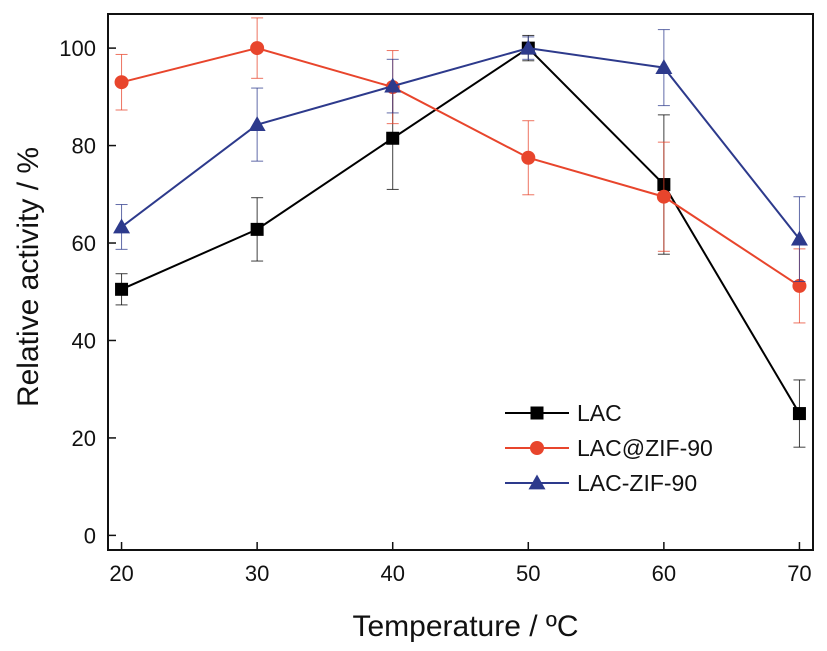 This screenshot has width=827, height=651. Describe the element at coordinates (460, 564) in the screenshot. I see `x-axis: 20 30 40 50 60 70` at that location.